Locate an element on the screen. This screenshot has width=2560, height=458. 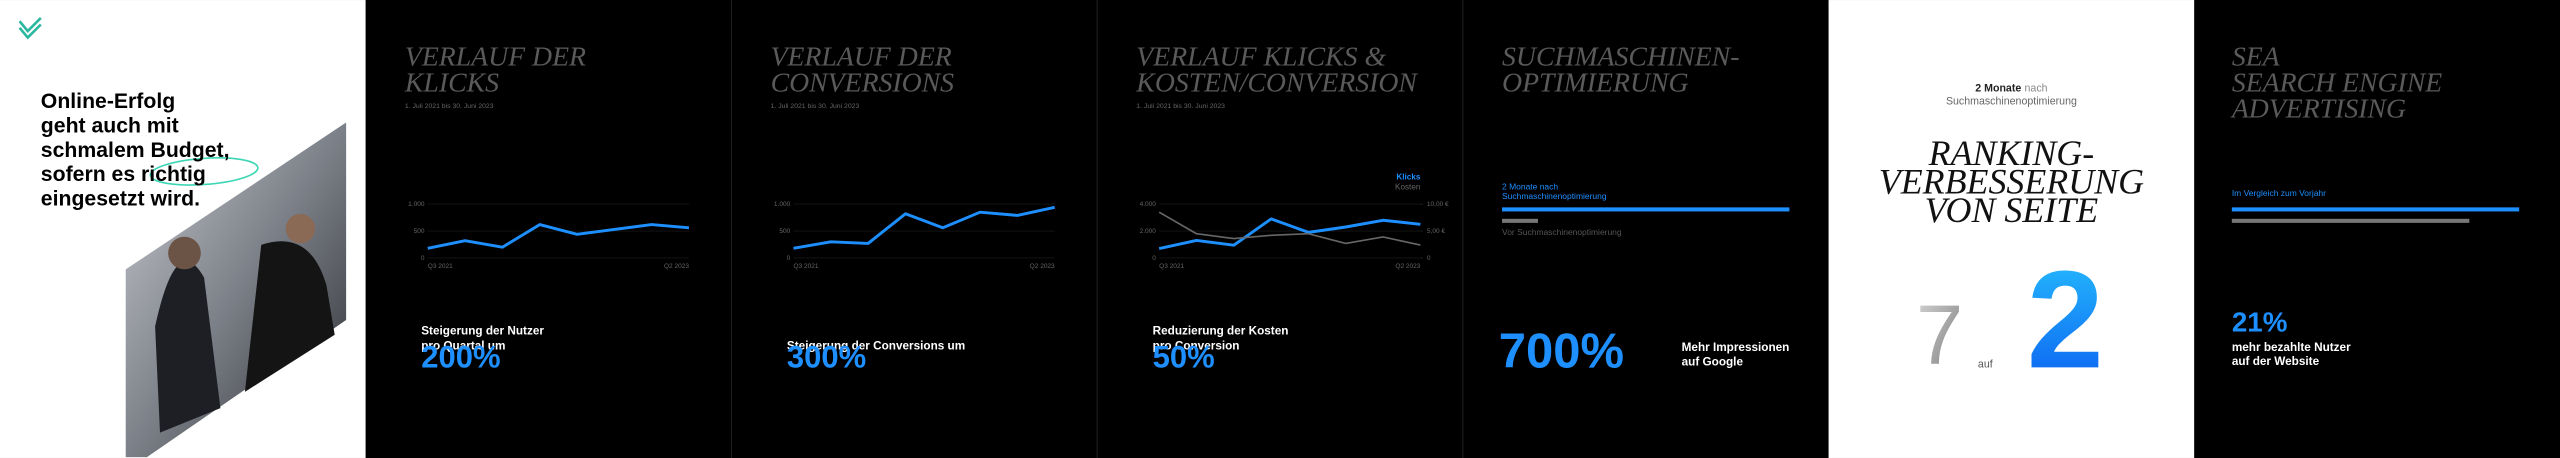
stat-text: pro Quartal um is located at coordinates (463, 345).